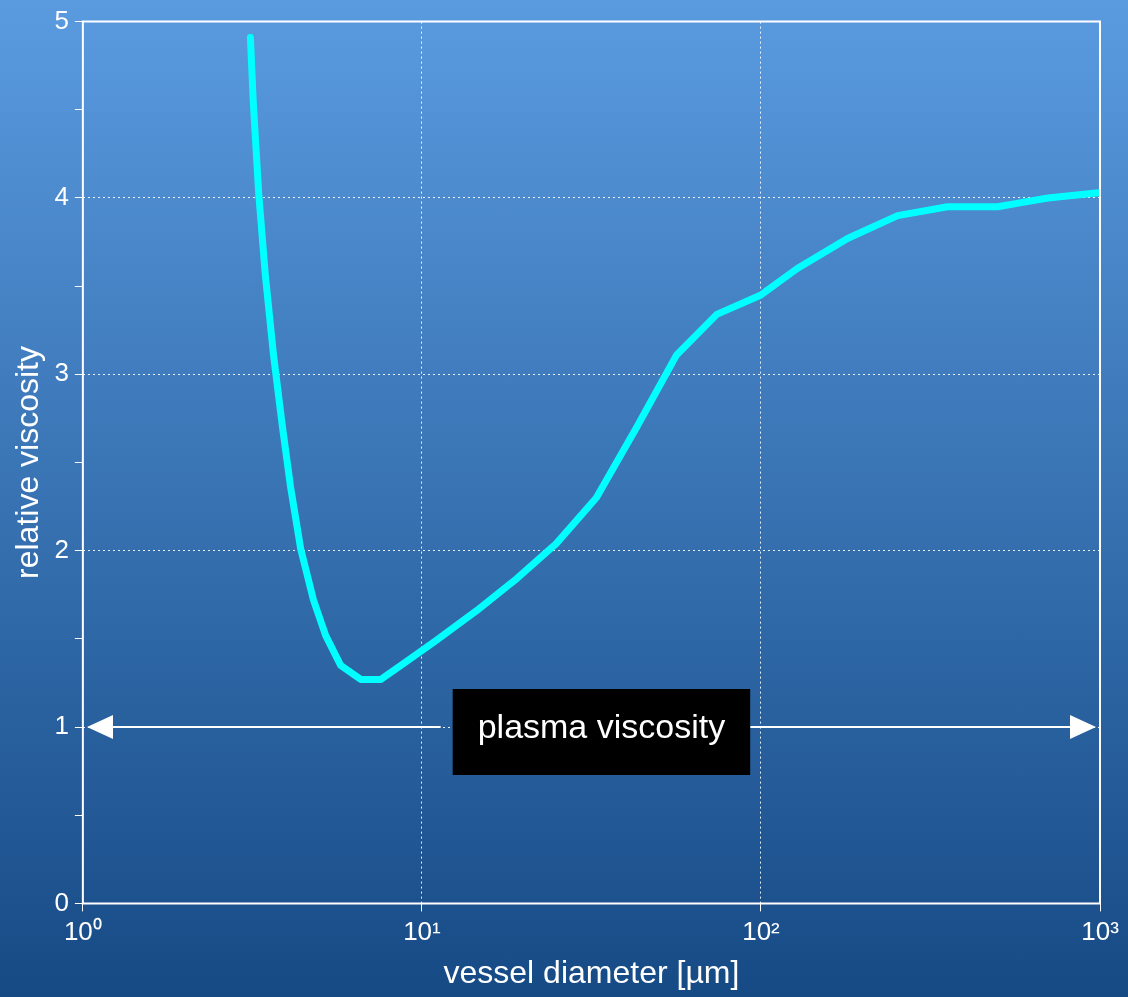  I want to click on x-tick-label: 10⁰, so click(82, 931).